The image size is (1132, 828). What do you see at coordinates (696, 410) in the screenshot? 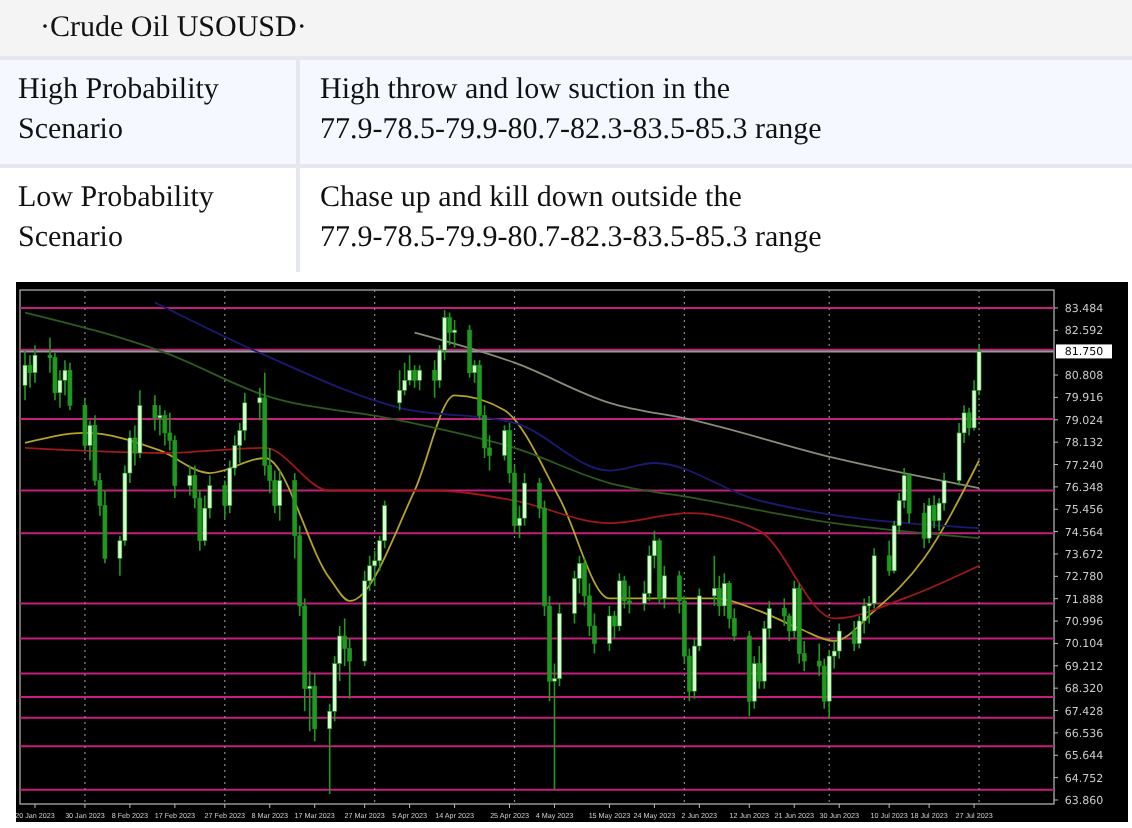
I see `line-series` at bounding box center [696, 410].